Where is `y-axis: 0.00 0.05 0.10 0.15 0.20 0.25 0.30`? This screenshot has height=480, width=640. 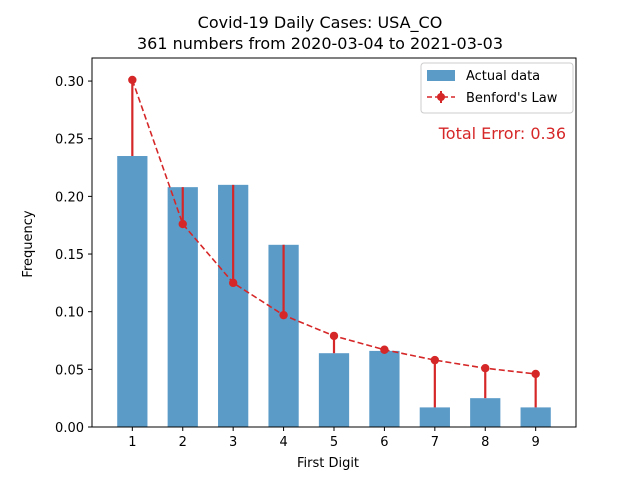
y-axis: 0.00 0.05 0.10 0.15 0.20 0.25 0.30 is located at coordinates (73, 255).